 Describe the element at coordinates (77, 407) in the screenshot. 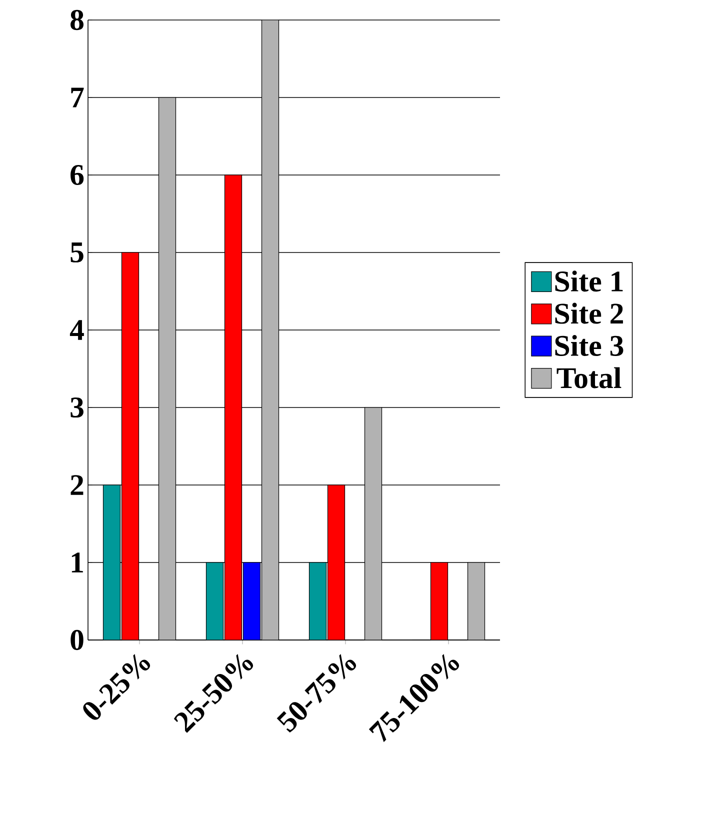

I see `y-tick-label: 3` at that location.